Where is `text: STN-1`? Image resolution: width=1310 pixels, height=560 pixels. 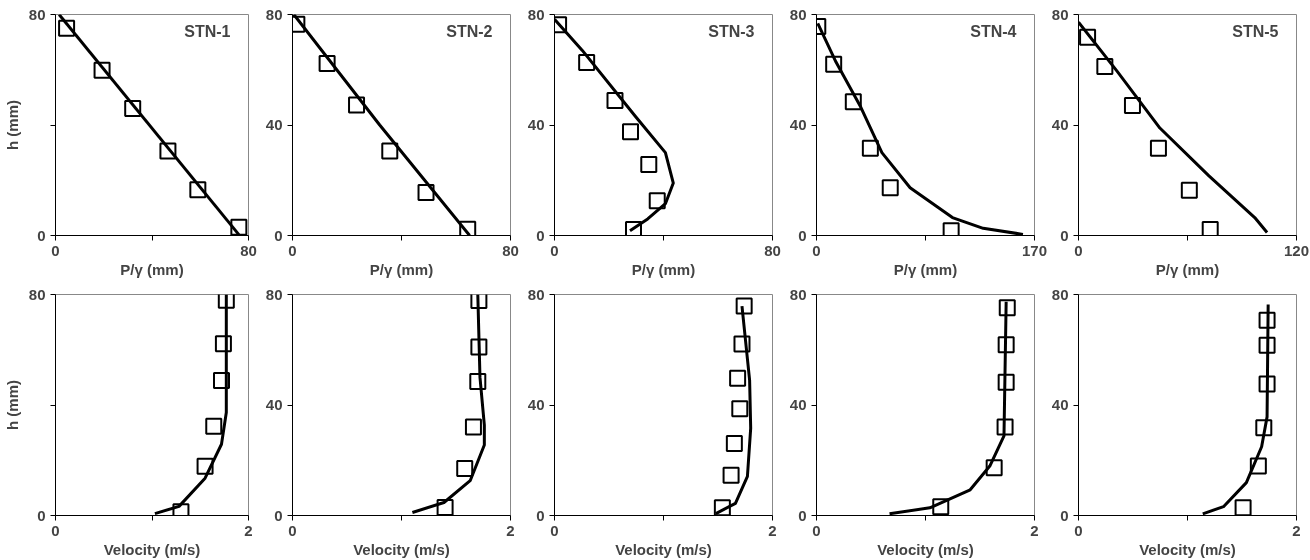 text: STN-1 is located at coordinates (207, 31).